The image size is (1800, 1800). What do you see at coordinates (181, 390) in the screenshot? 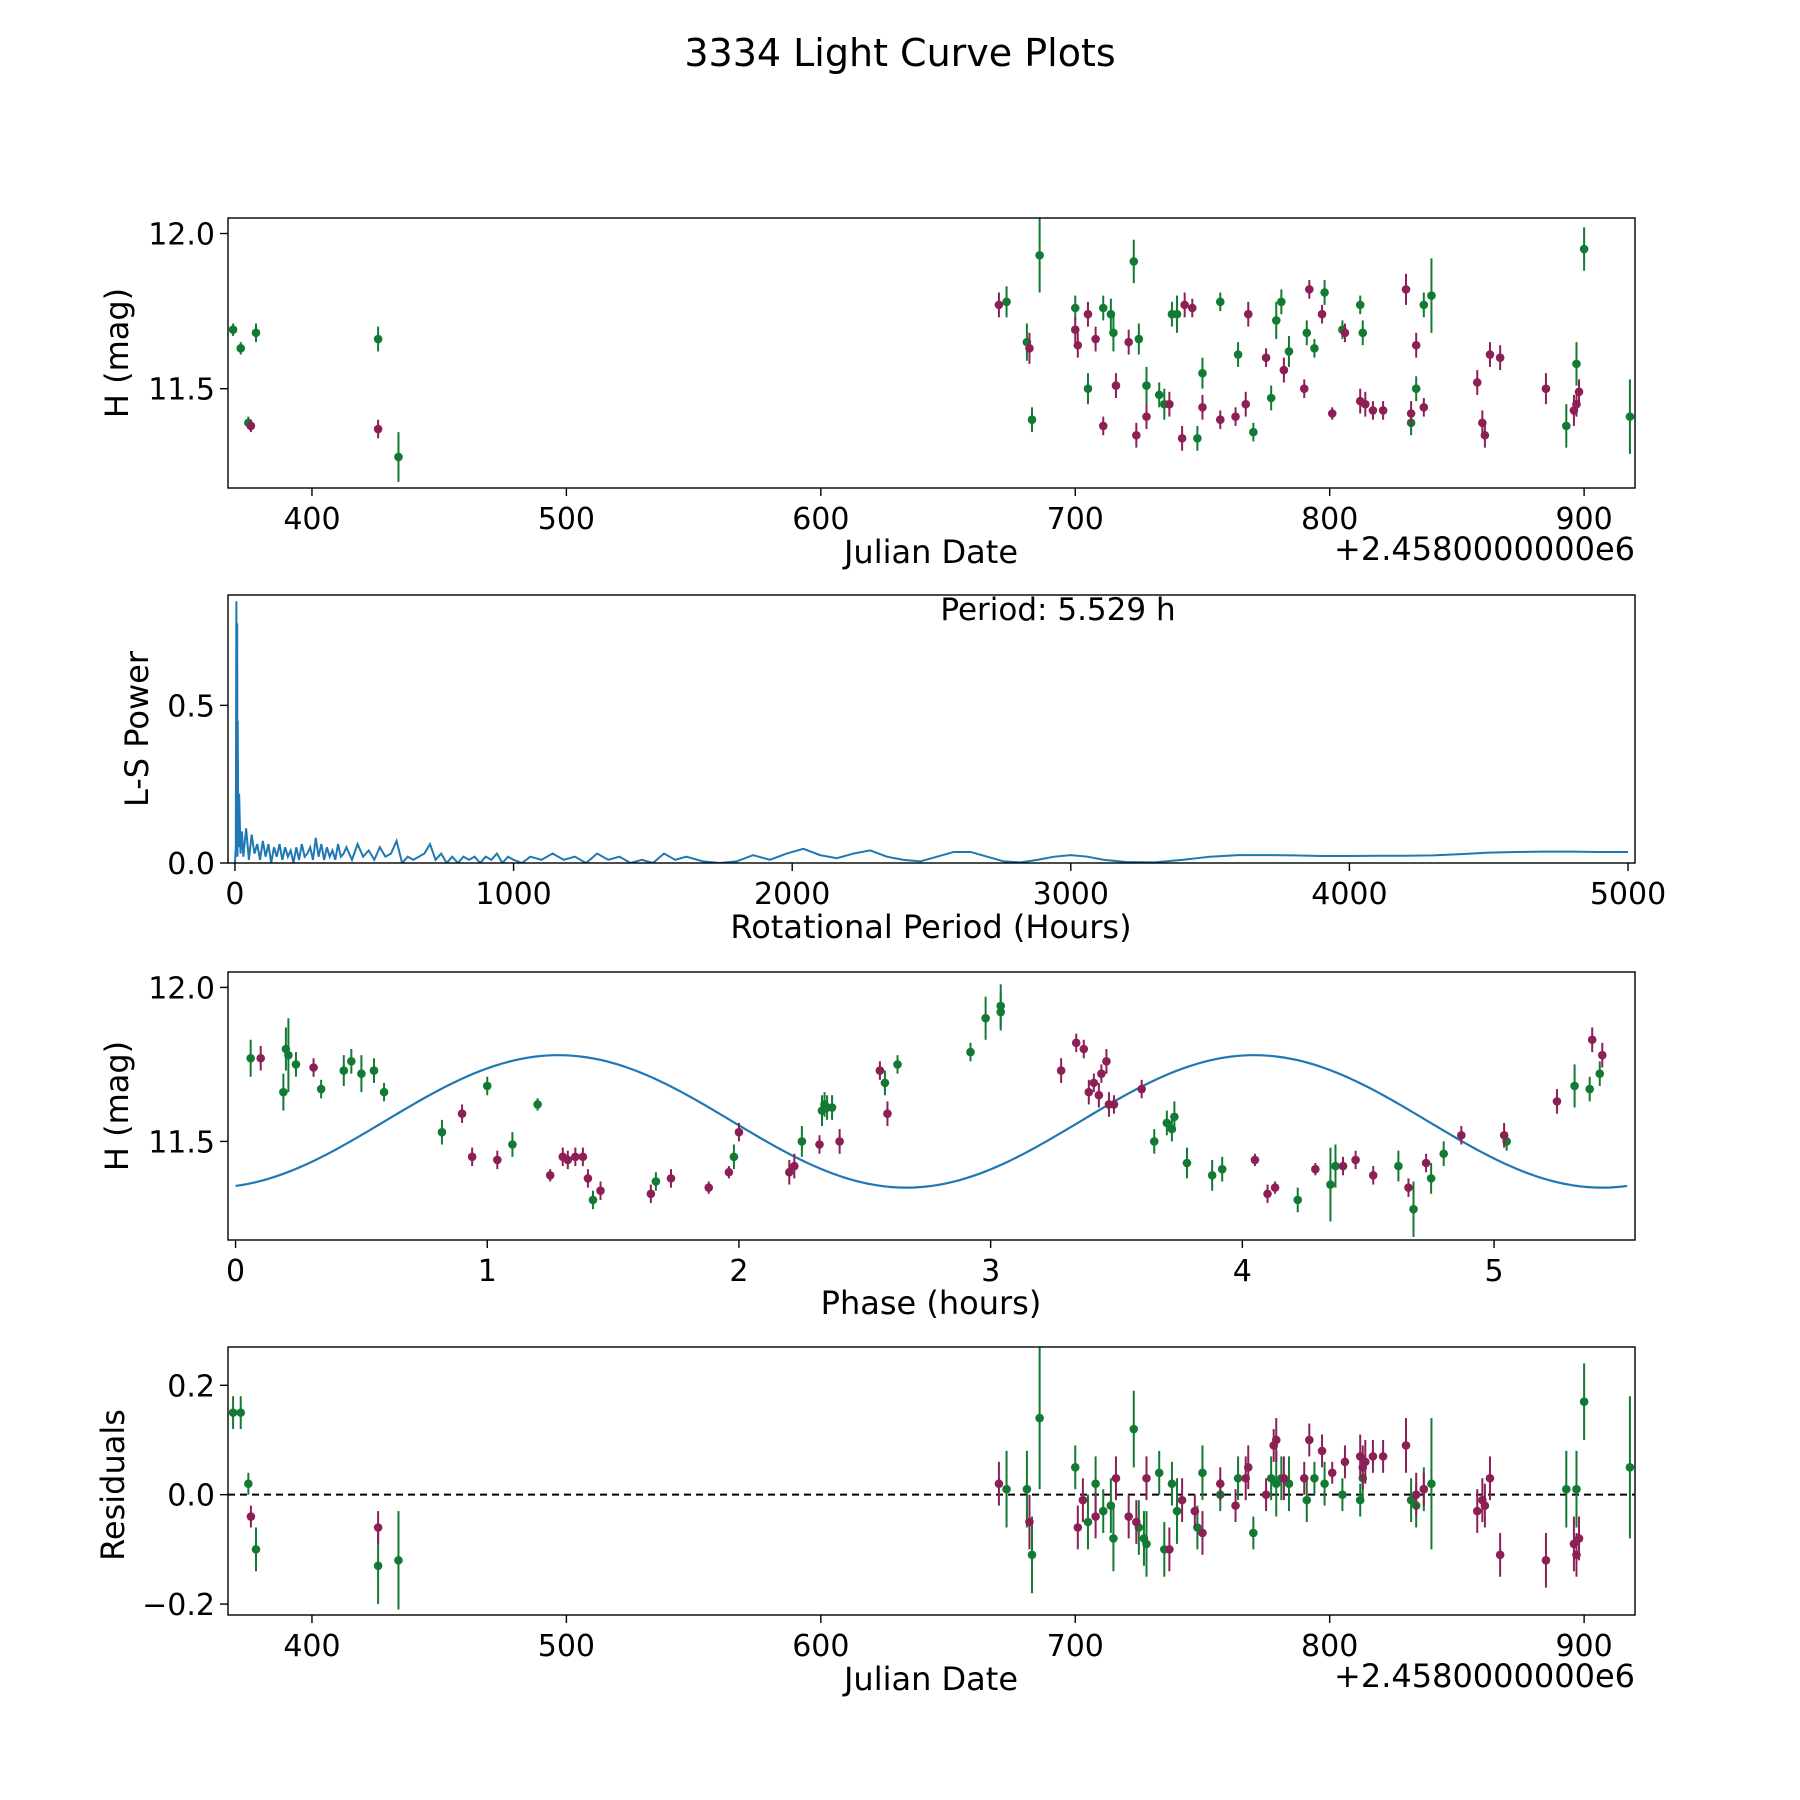
I see `lightcurve-ytick-label: 11.5` at bounding box center [181, 390].